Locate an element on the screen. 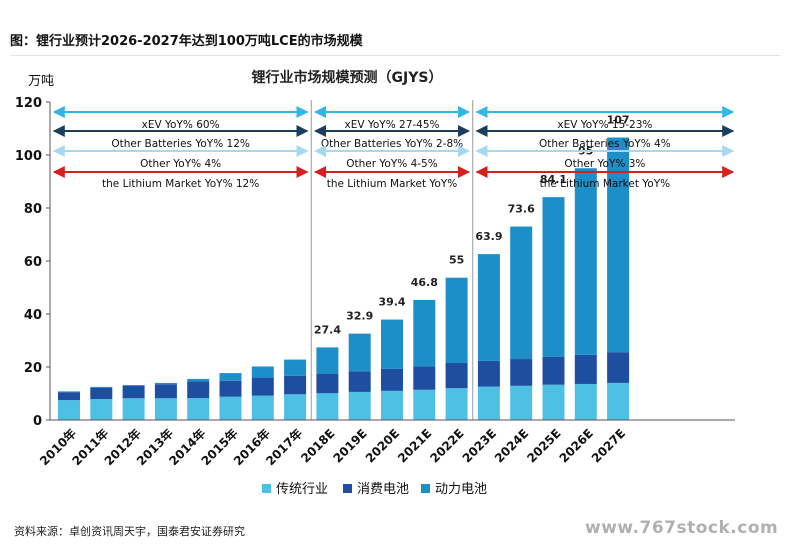 The image size is (789, 547). growth-label: xEV YoY% 27-45% is located at coordinates (391, 125).